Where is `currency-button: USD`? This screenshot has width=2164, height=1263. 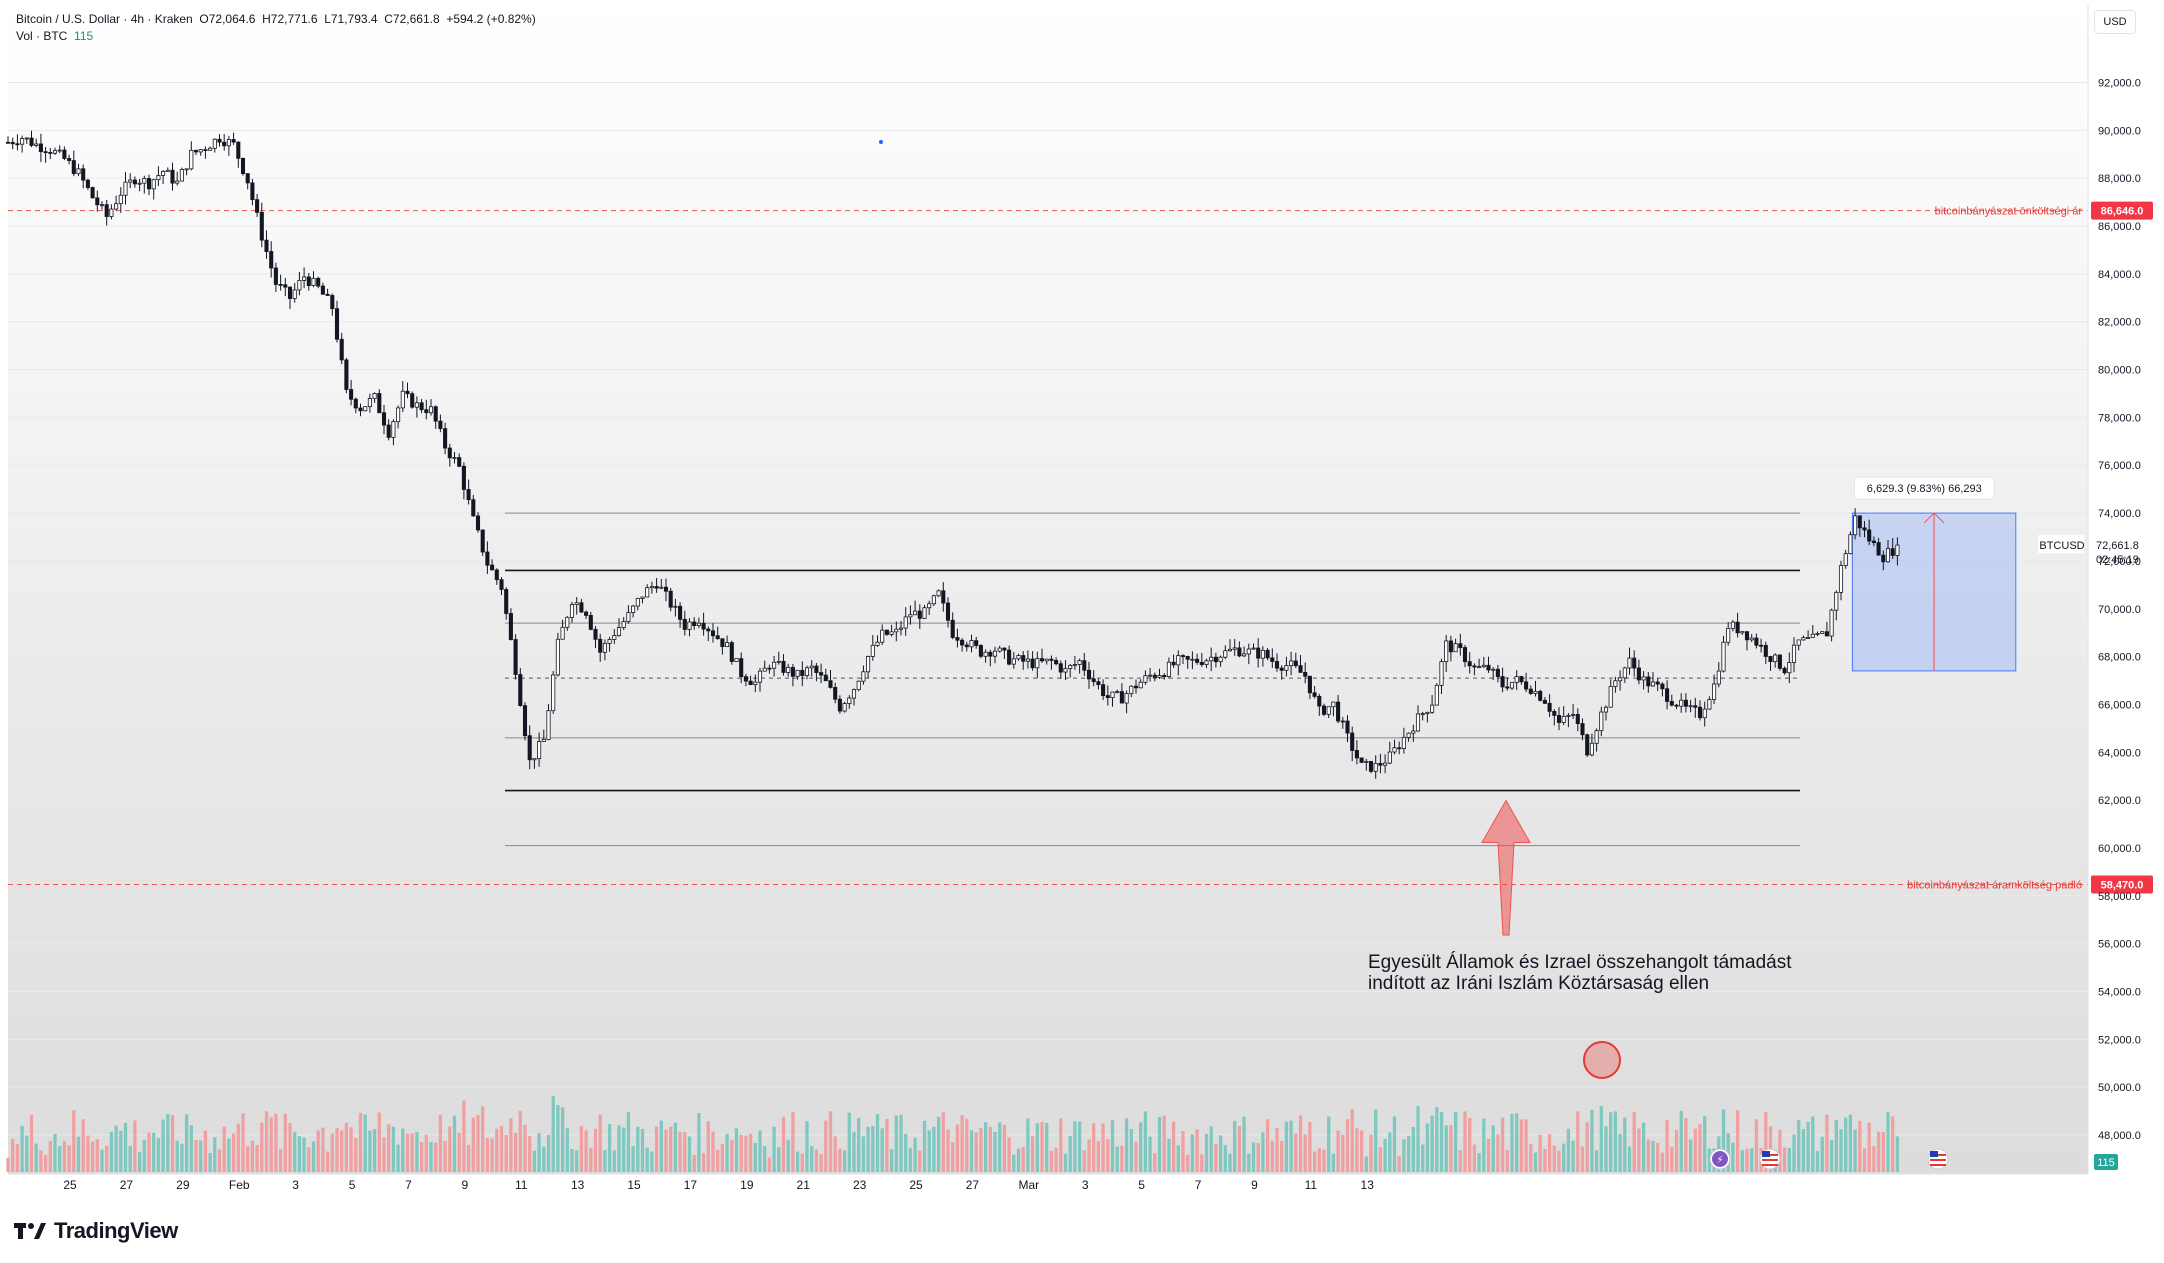 currency-button: USD is located at coordinates (2115, 22).